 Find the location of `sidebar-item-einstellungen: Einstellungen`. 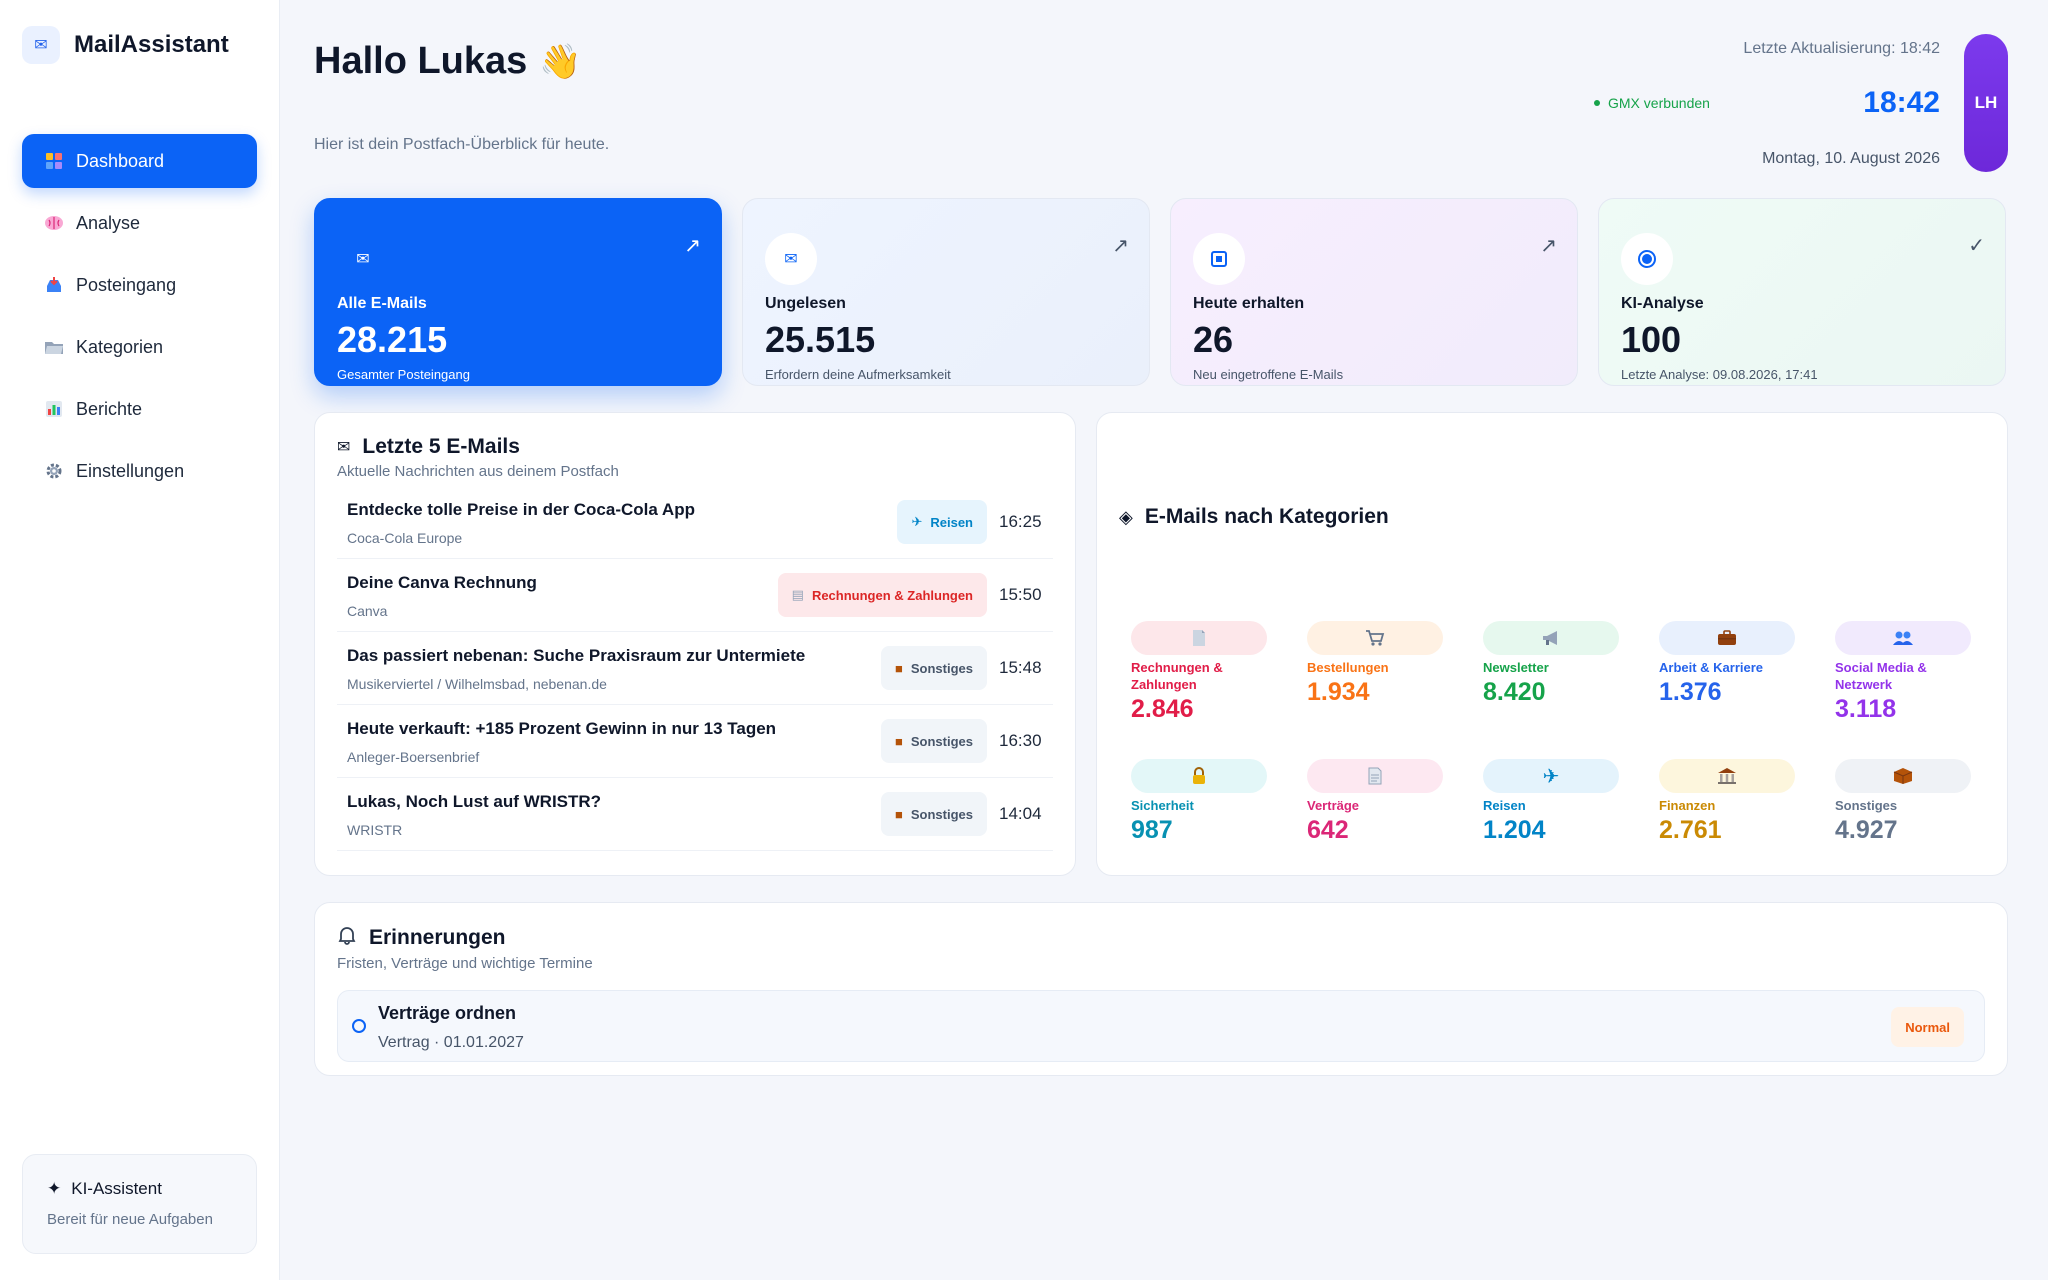

sidebar-item-einstellungen: Einstellungen is located at coordinates (139, 471).